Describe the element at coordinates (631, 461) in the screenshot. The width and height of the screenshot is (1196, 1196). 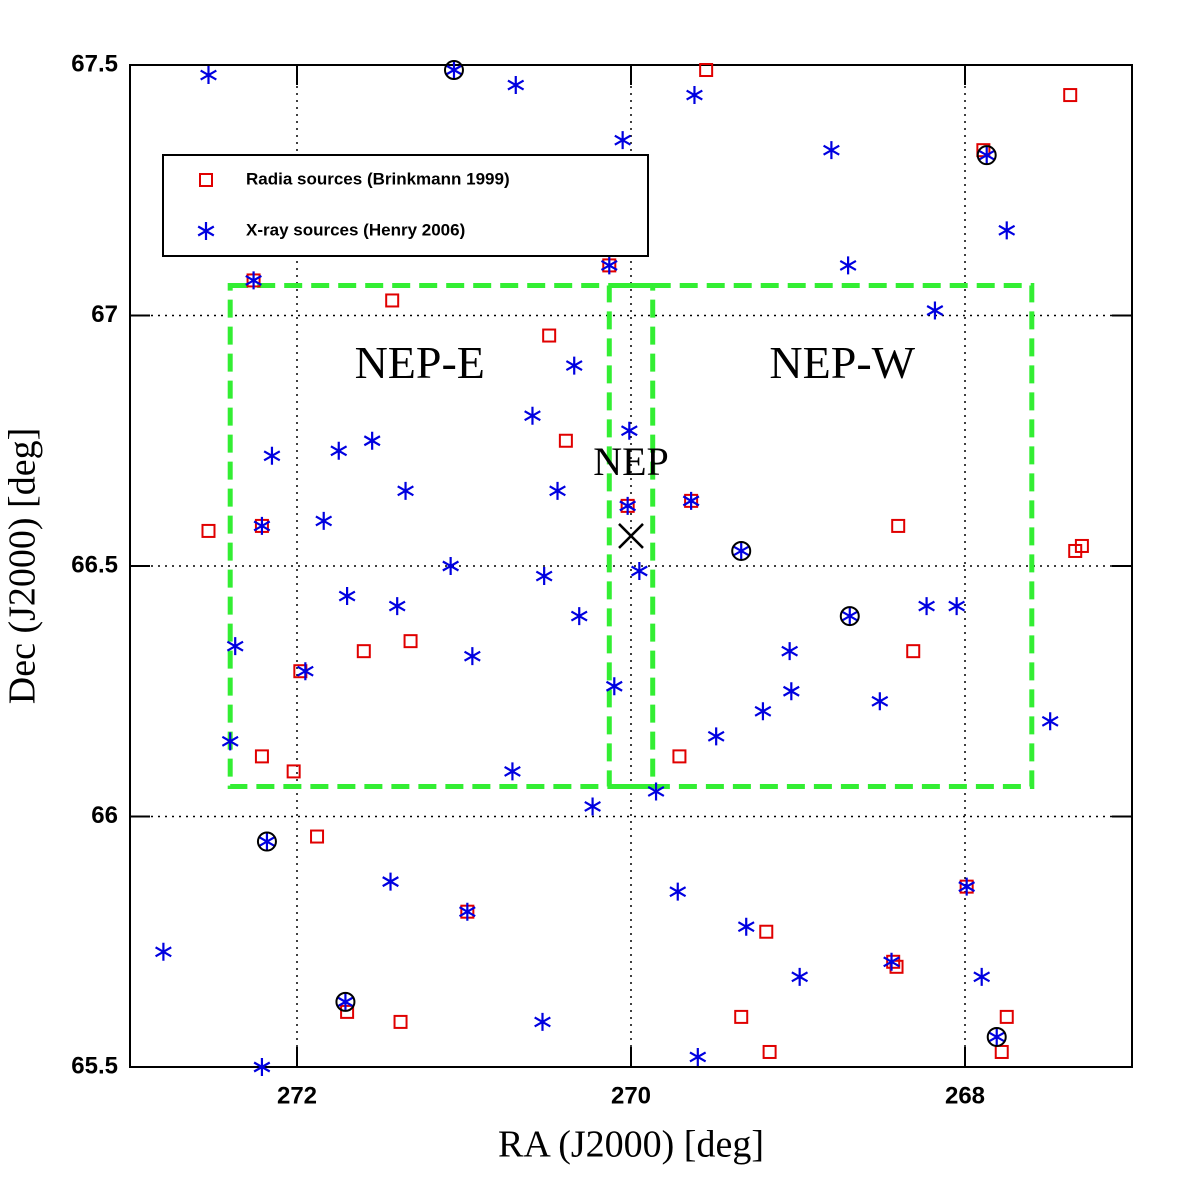
I see `nep-label: NEP` at that location.